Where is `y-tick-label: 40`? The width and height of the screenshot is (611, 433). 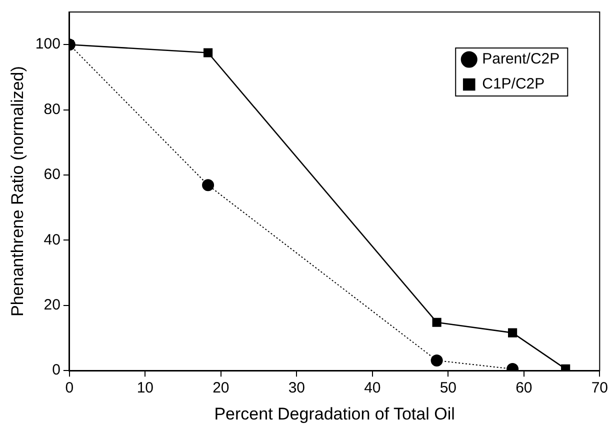
y-tick-label: 40 is located at coordinates (52, 239).